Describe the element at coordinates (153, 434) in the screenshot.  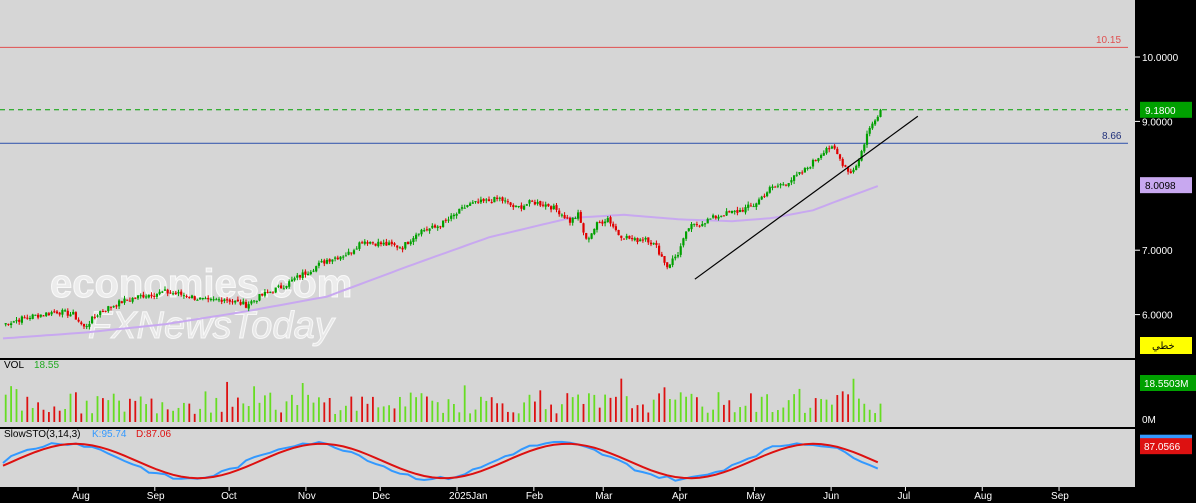
I see `stochastic-d-label: D:87.06` at that location.